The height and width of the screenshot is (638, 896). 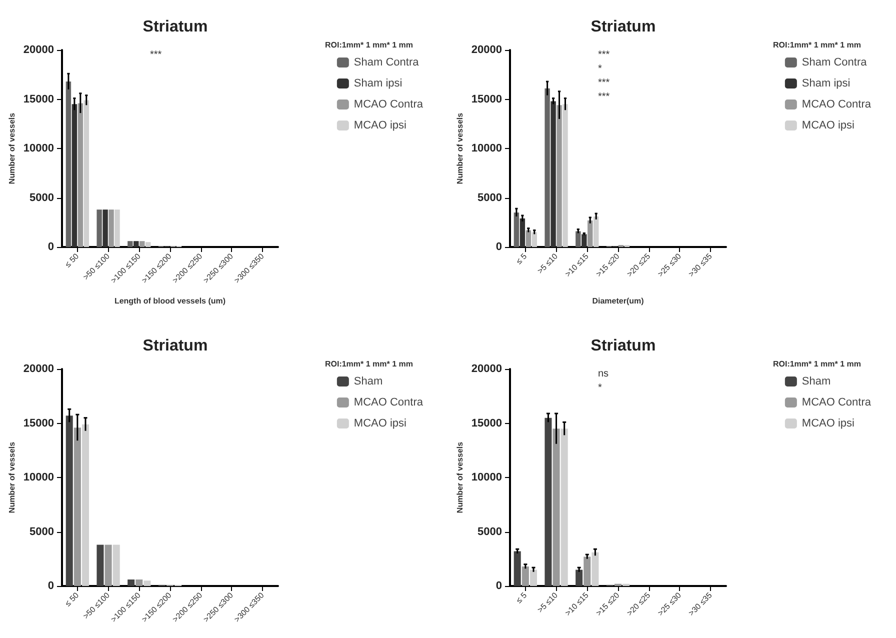 I want to click on x-axis-title: Length of blood vessels (um), so click(x=170, y=301).